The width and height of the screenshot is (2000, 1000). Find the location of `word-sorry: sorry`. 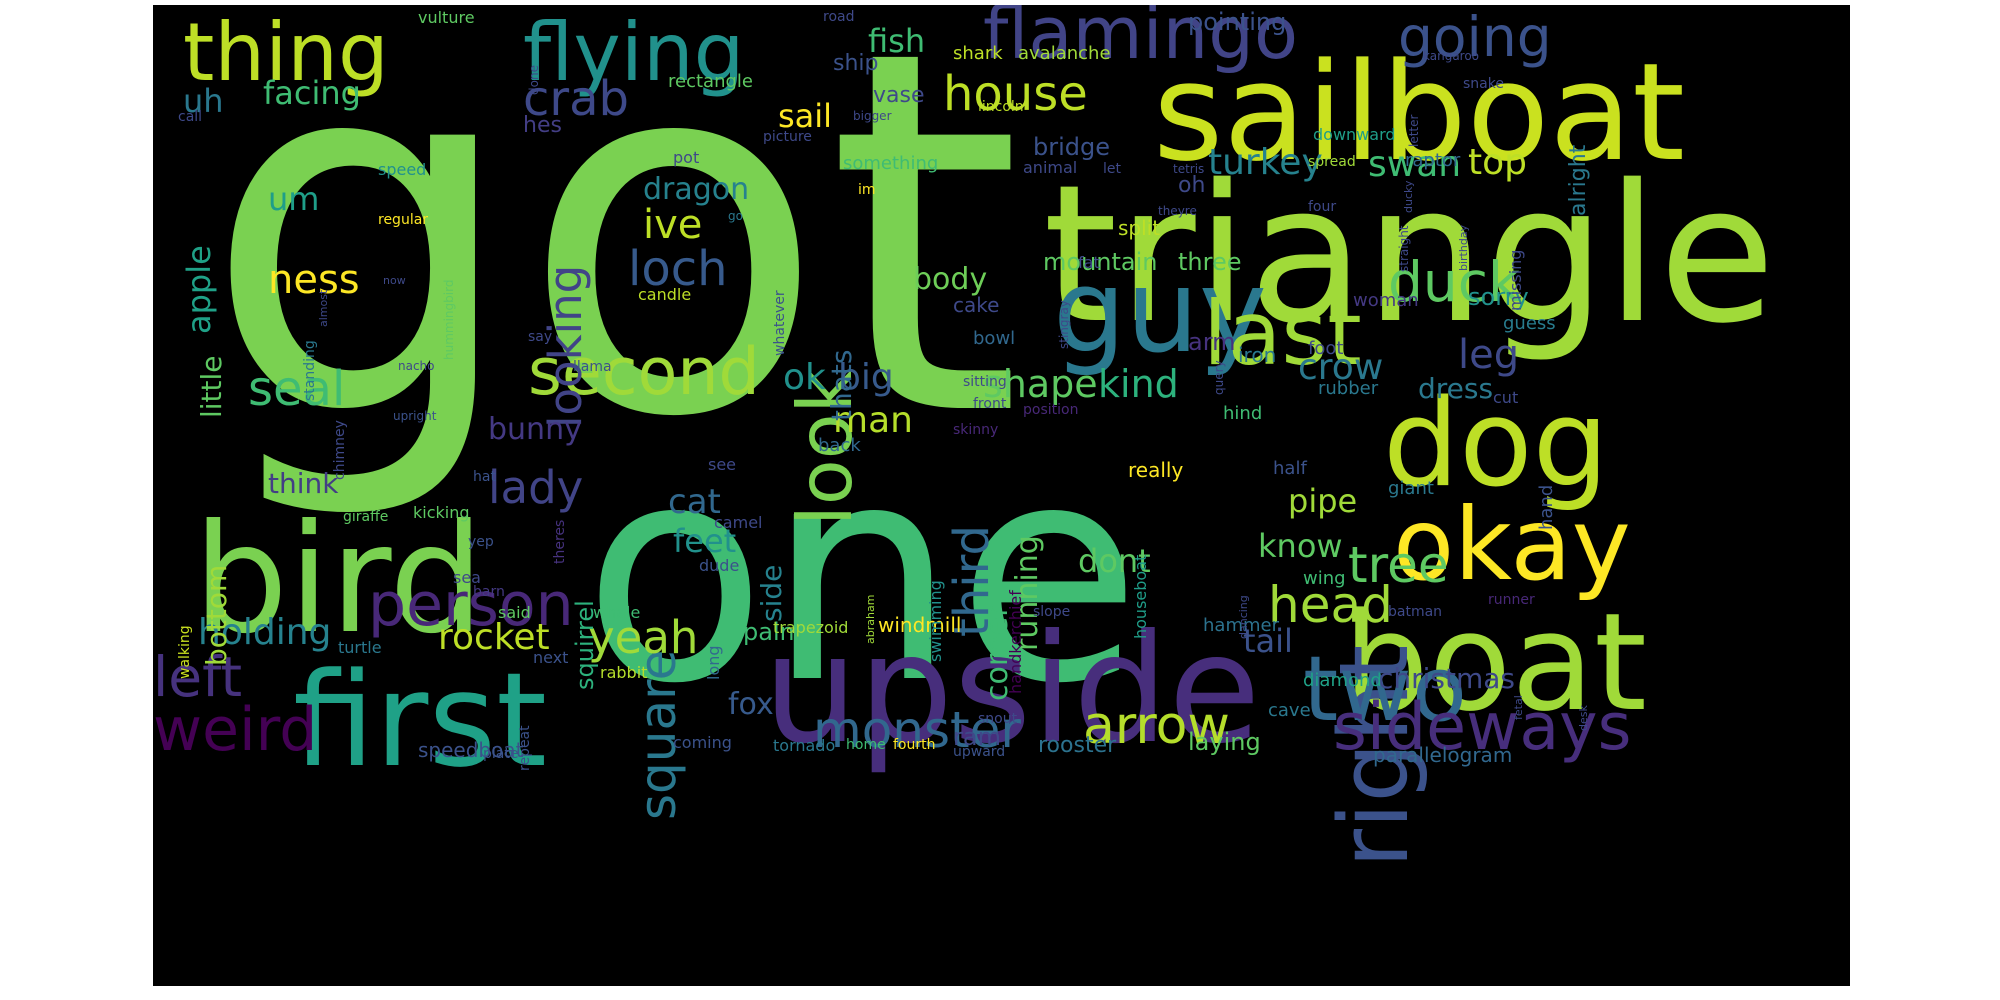

word-sorry: sorry is located at coordinates (1498, 297).